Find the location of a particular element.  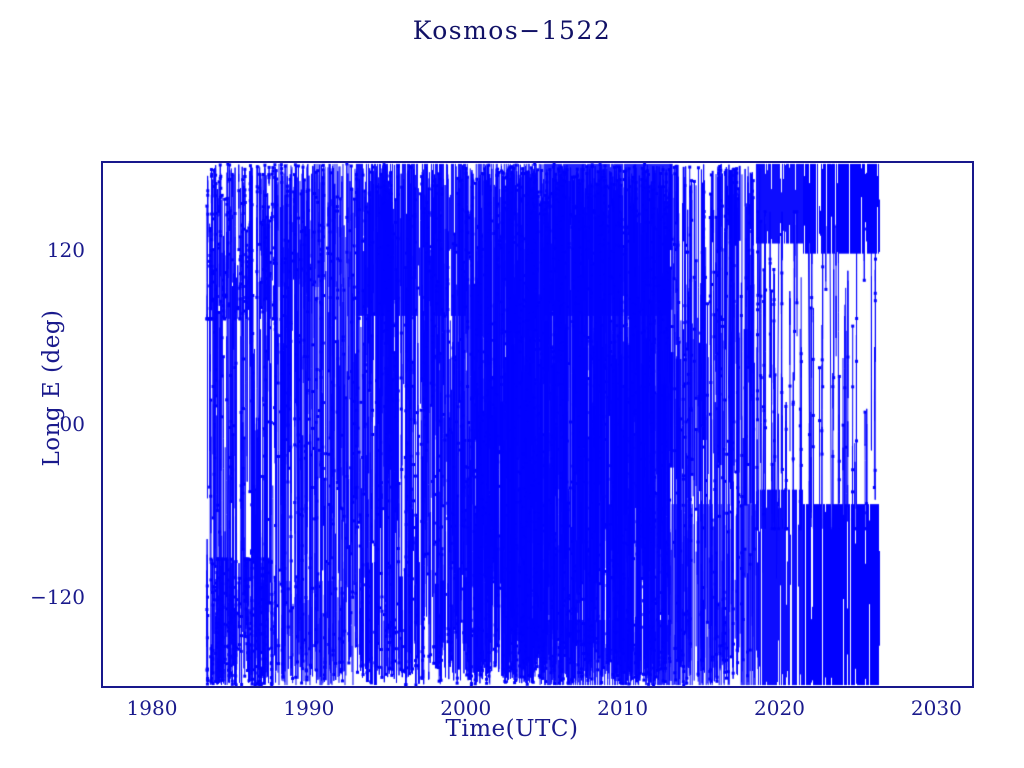

x-tick-label-2030: 2030 is located at coordinates (936, 708).